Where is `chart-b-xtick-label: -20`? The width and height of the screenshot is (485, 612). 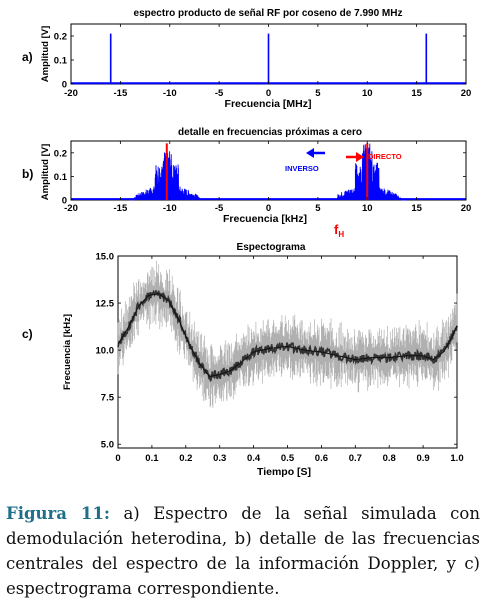
chart-b-xtick-label: -20 is located at coordinates (71, 208).